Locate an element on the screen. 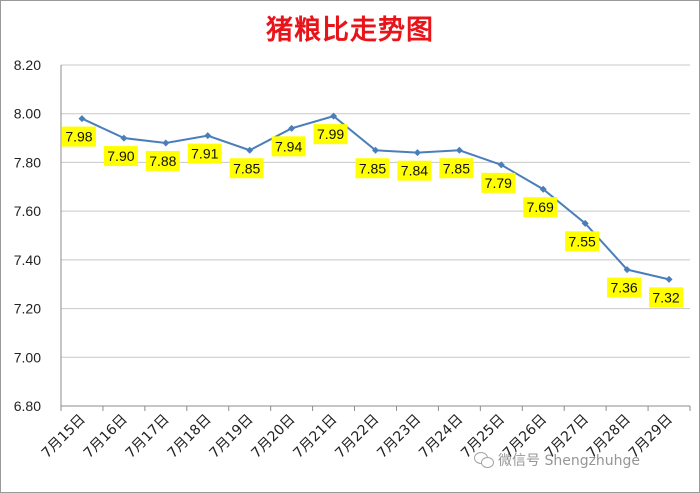 This screenshot has height=493, width=700. x-tick-label: 7月15日 is located at coordinates (64, 437).